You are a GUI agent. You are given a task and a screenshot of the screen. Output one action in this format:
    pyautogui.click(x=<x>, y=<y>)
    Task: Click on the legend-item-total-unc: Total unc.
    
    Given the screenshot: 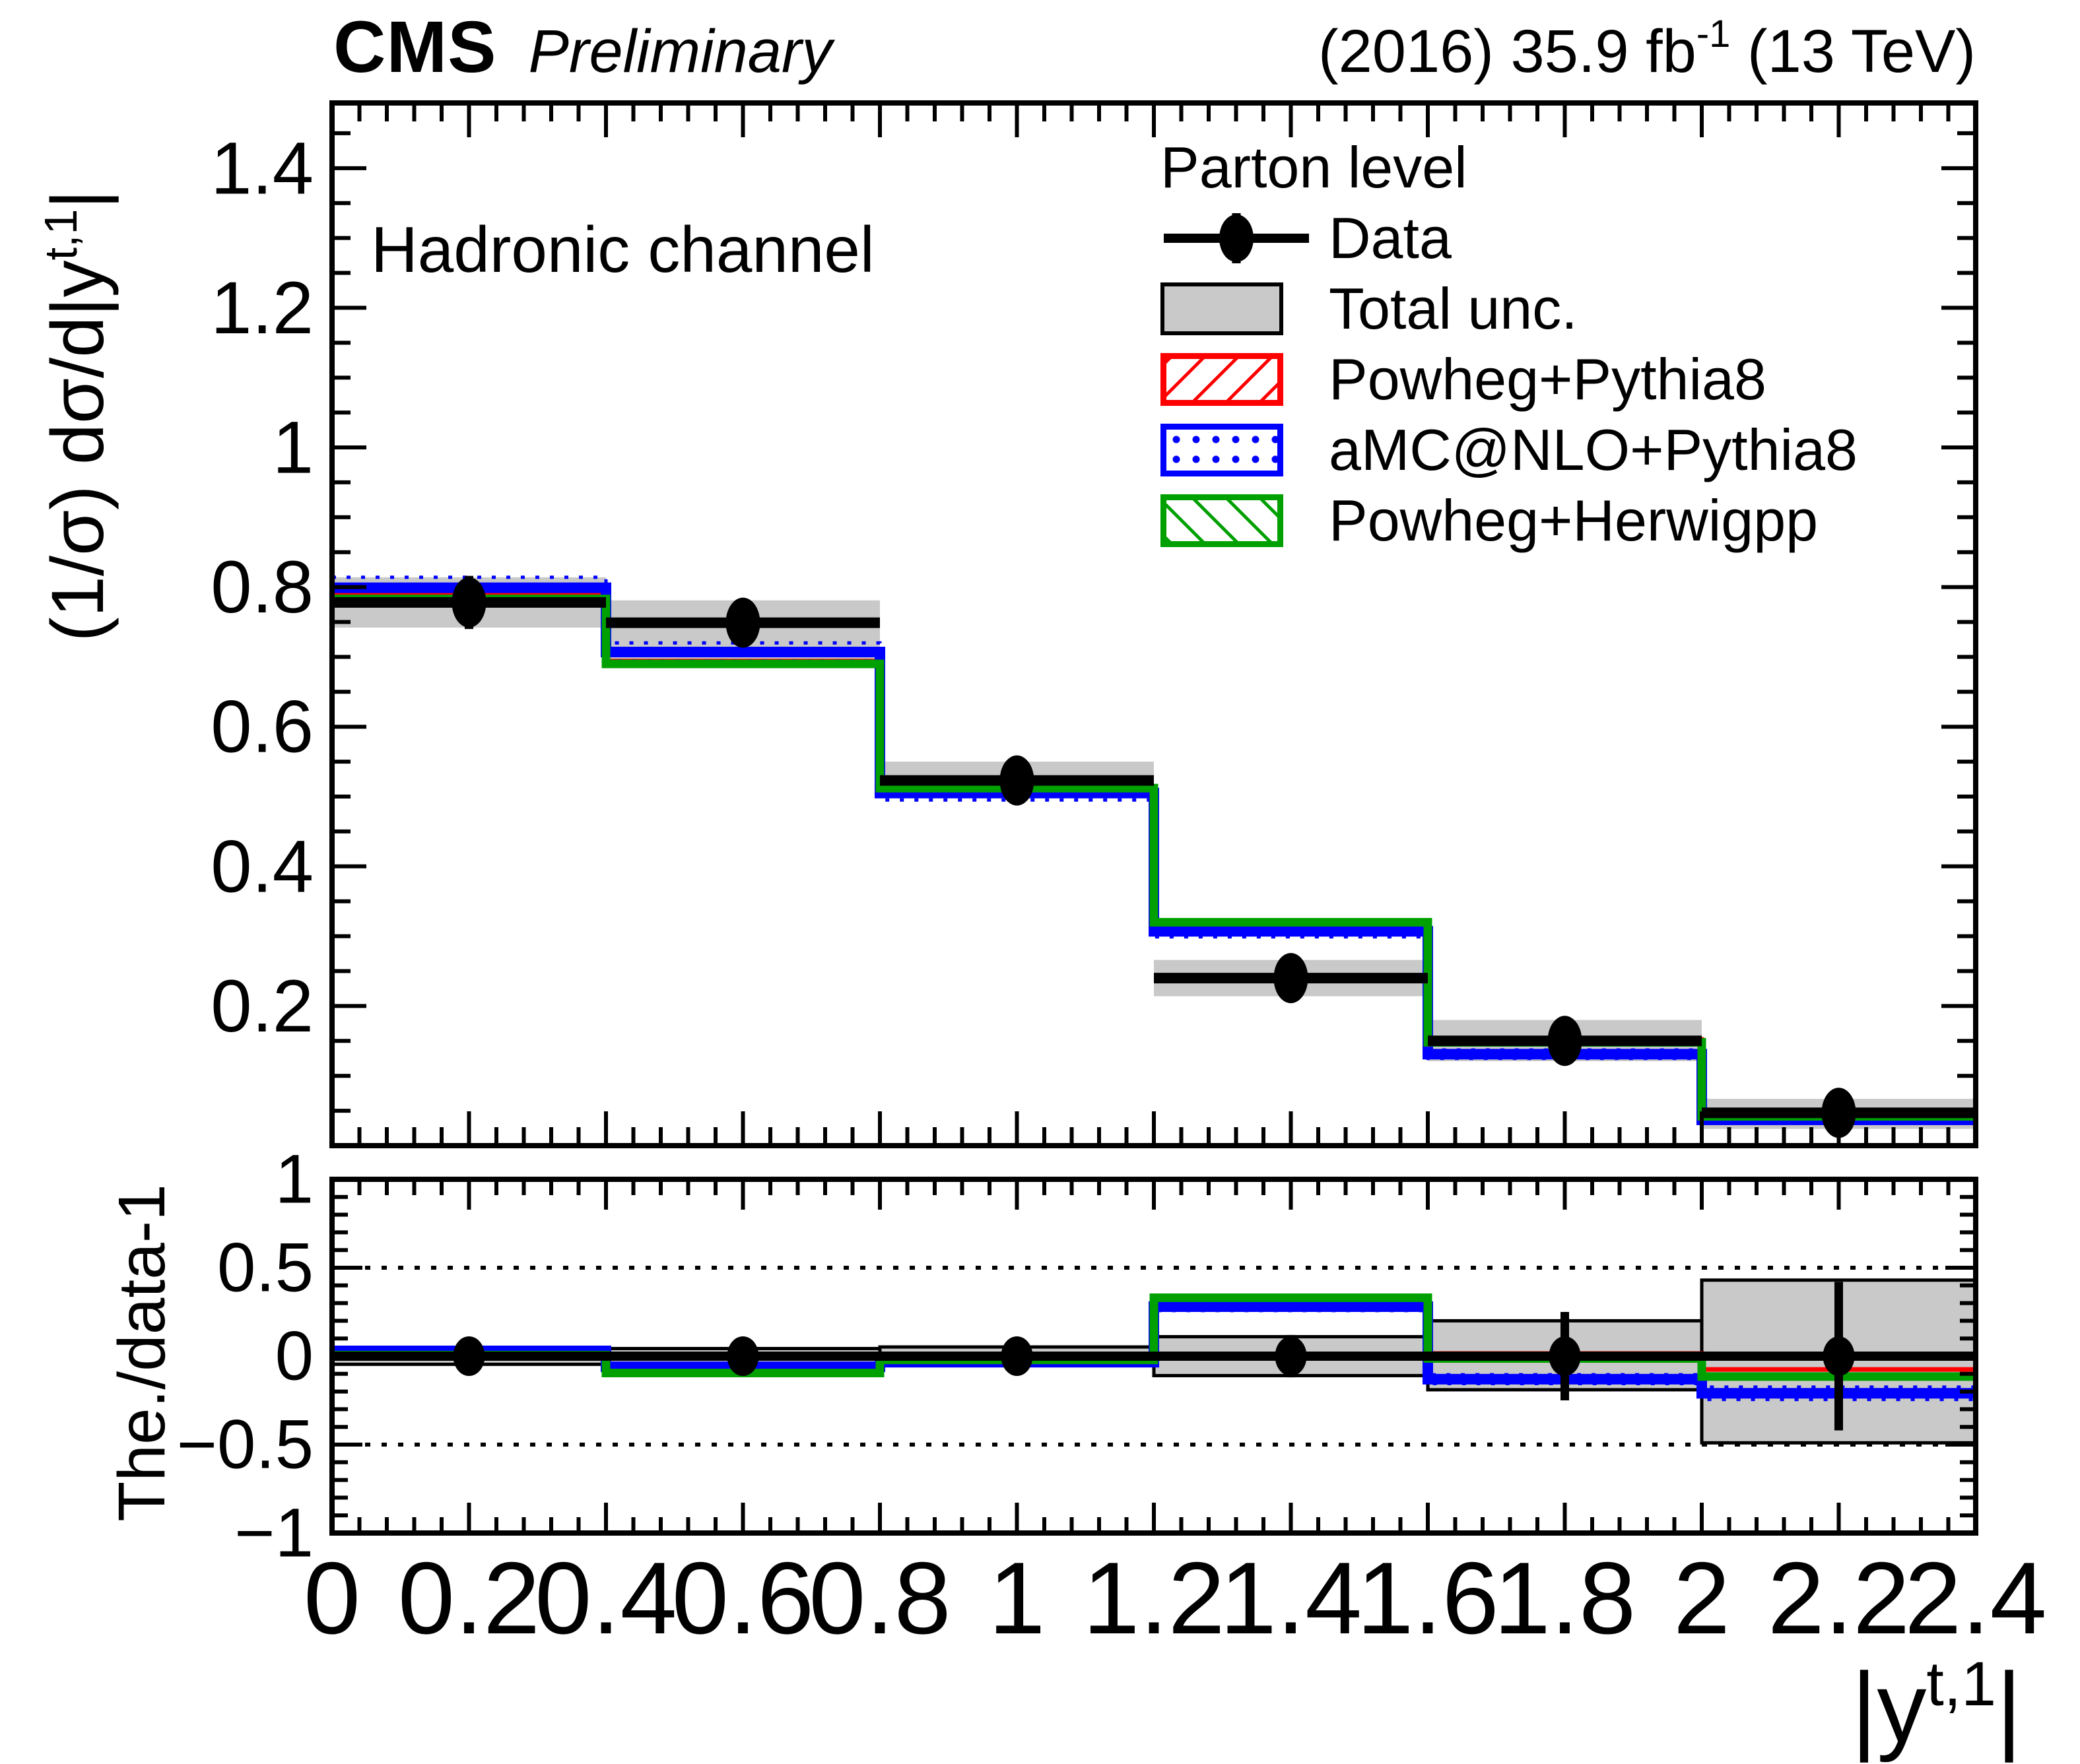 What is the action you would take?
    pyautogui.click(x=1509, y=308)
    